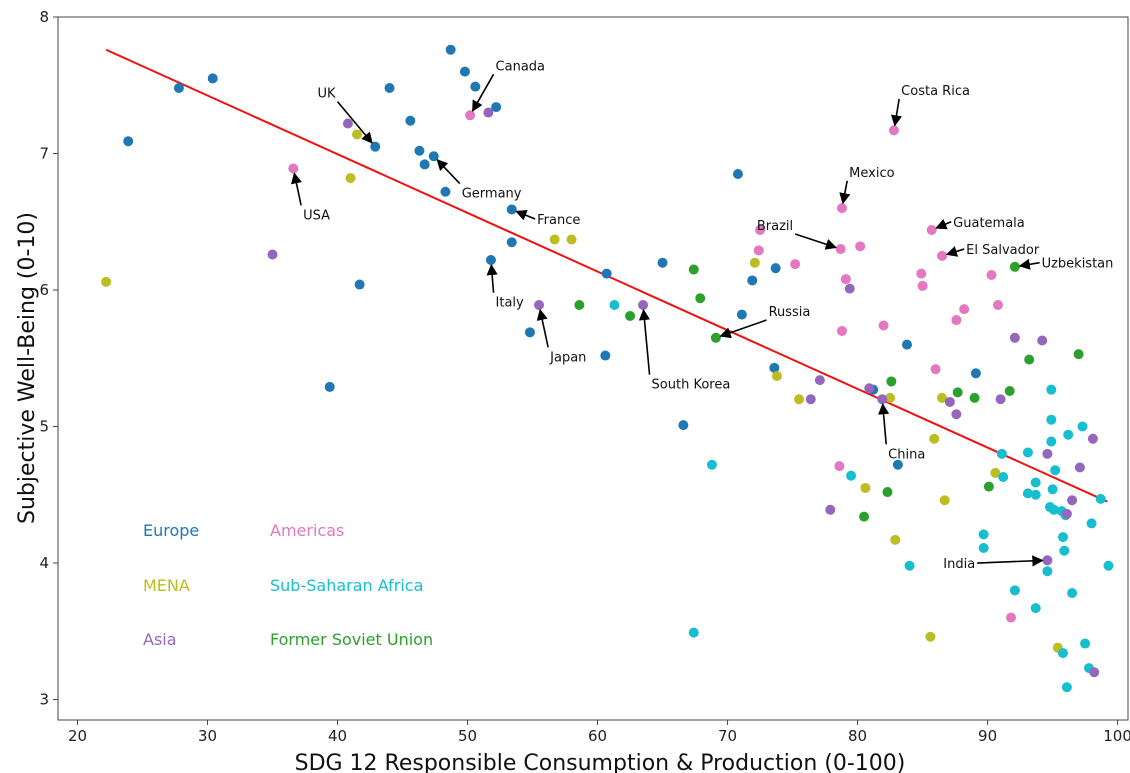 This screenshot has height=773, width=1130. I want to click on legend-entry-europe: Europe, so click(171, 530).